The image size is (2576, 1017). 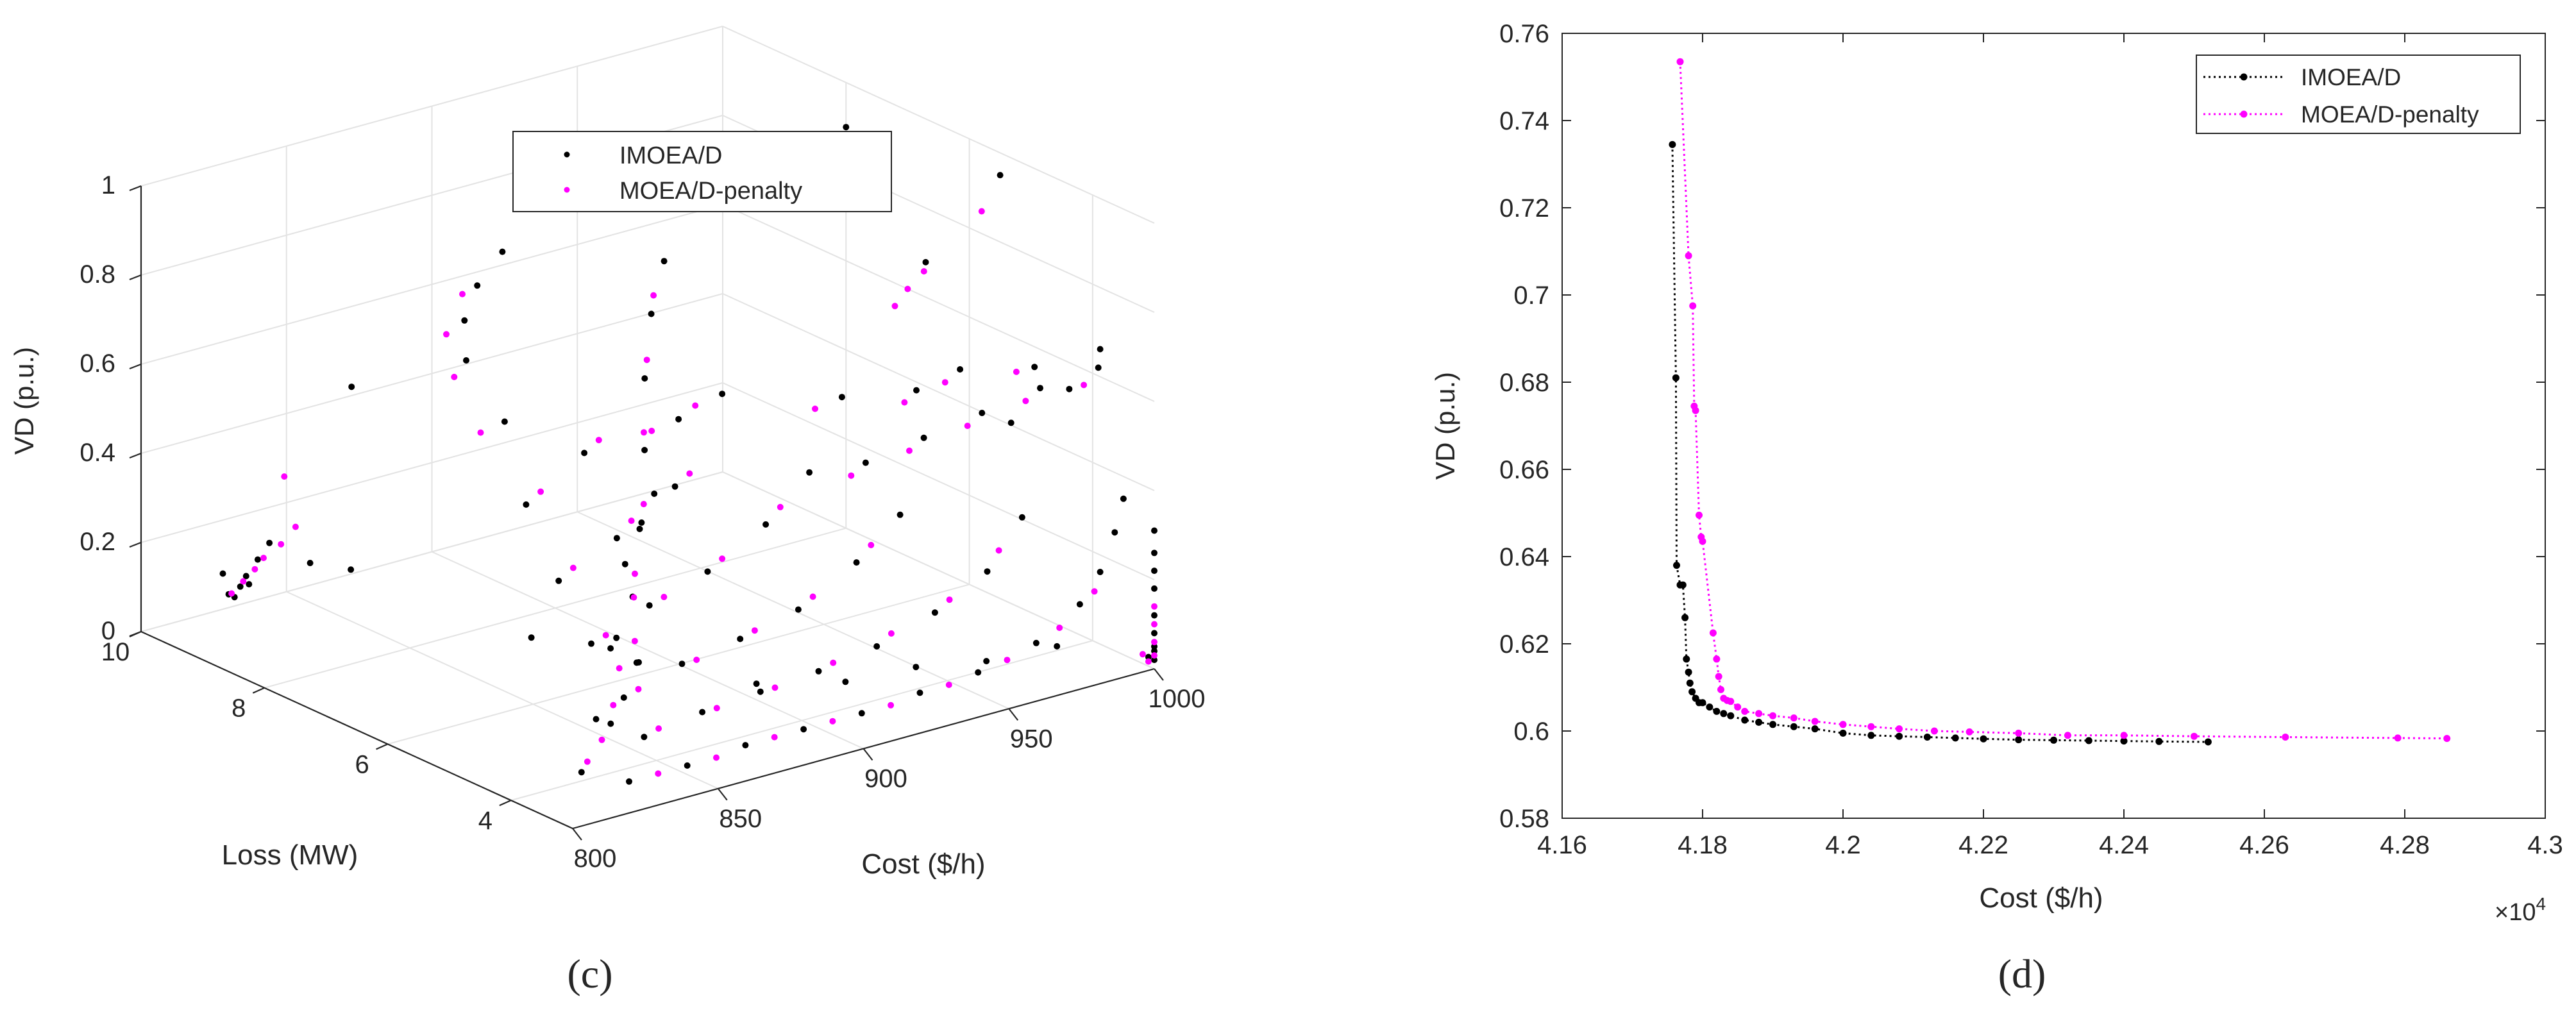 I want to click on y-axis-label: Loss (MW), so click(x=290, y=855).